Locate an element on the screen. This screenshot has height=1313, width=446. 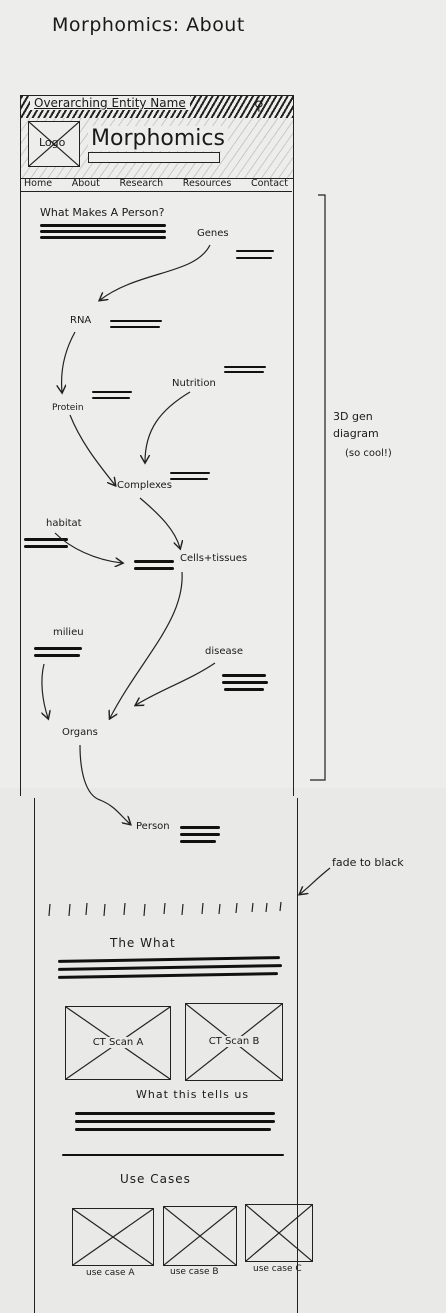
nav-home: Home is located at coordinates (38, 183).